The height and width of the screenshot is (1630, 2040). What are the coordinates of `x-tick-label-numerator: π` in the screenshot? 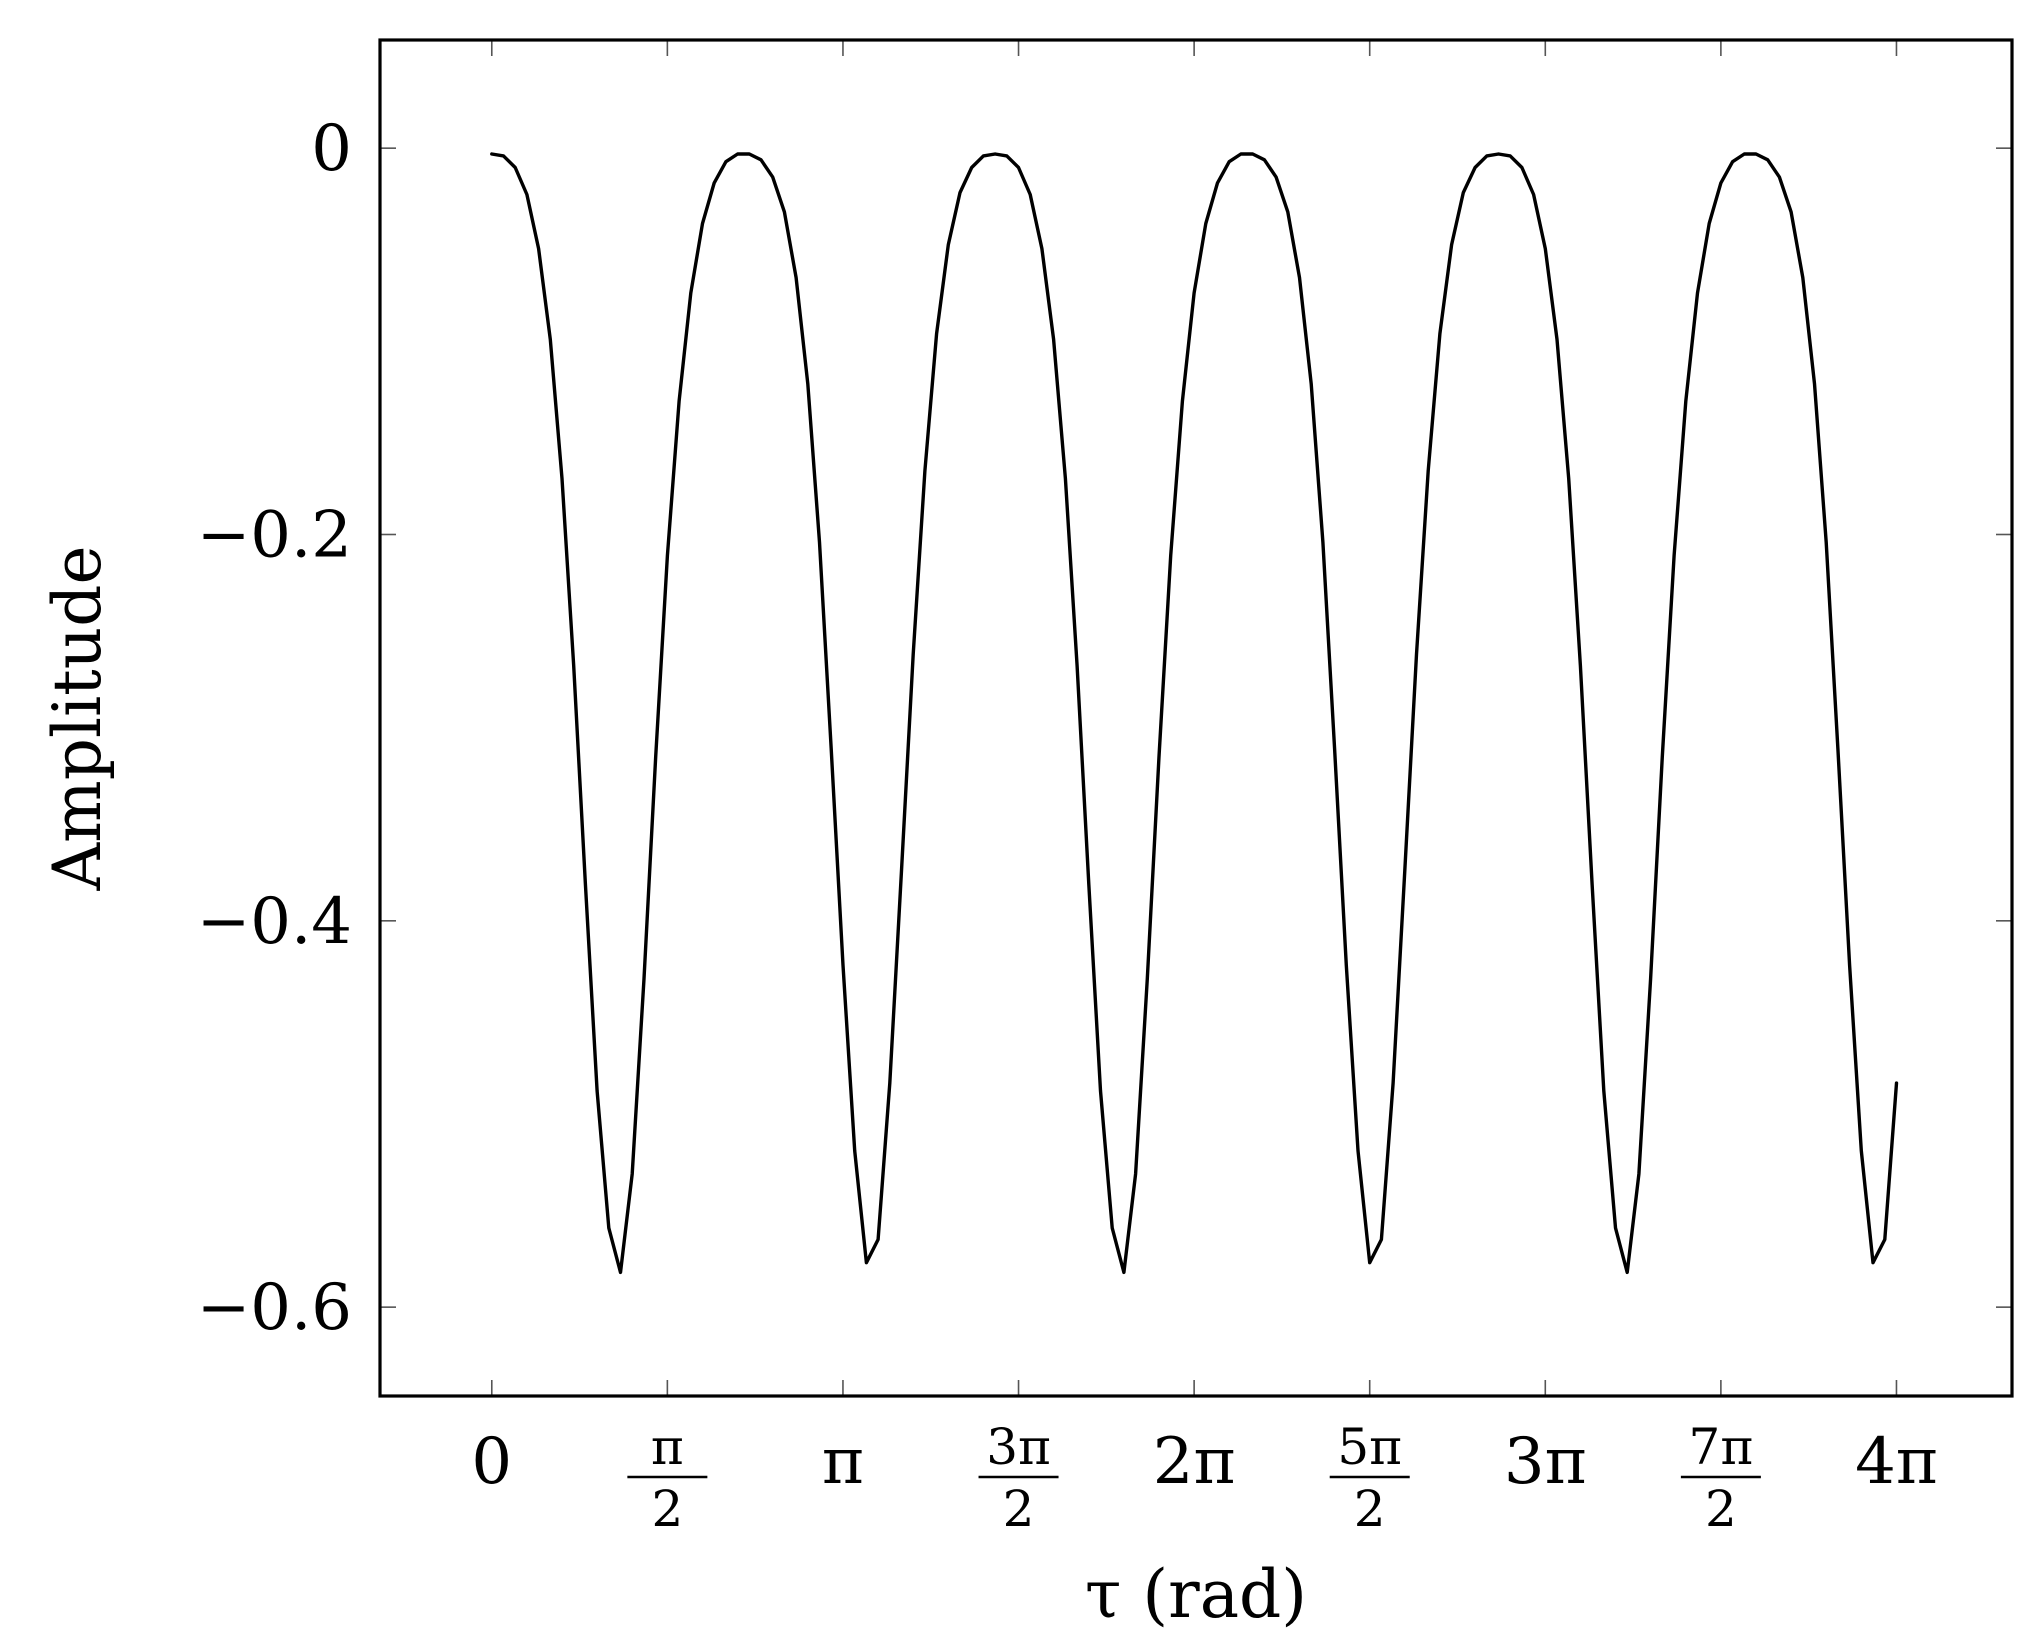 It's located at (667, 1447).